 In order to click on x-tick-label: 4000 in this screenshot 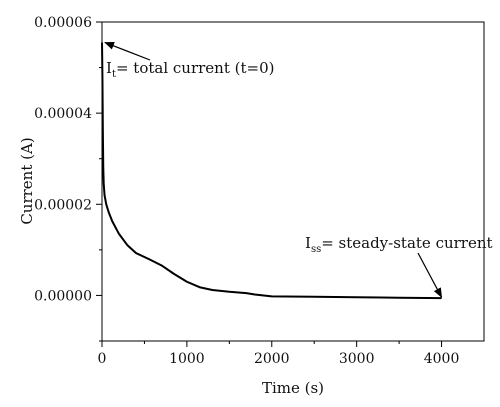, I will do `click(442, 359)`.